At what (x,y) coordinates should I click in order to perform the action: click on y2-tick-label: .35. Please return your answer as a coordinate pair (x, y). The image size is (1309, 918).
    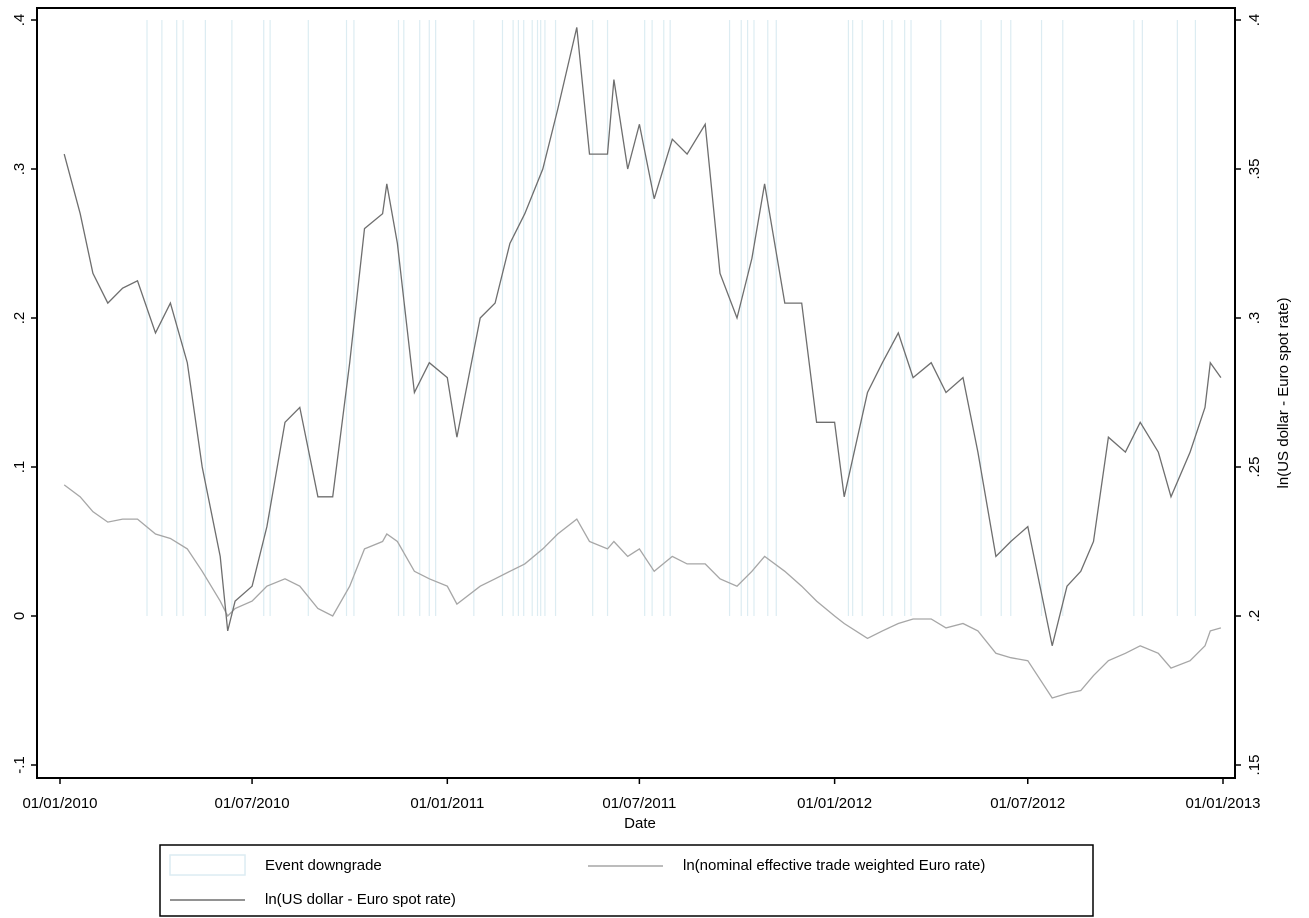
    Looking at the image, I should click on (1254, 169).